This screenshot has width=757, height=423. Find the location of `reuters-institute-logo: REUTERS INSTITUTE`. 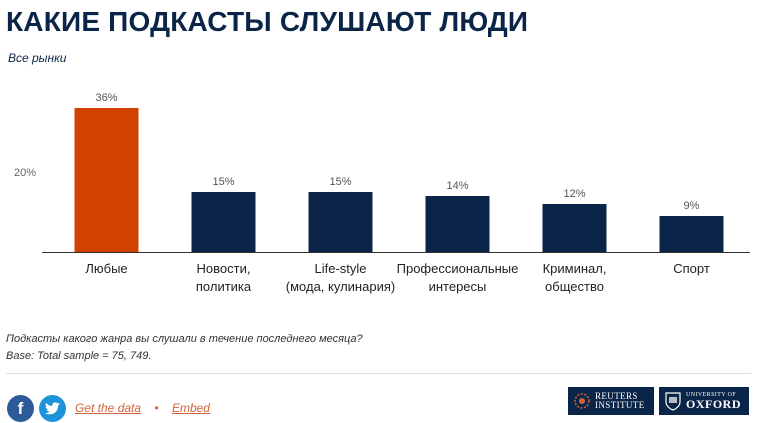

reuters-institute-logo: REUTERS INSTITUTE is located at coordinates (611, 401).